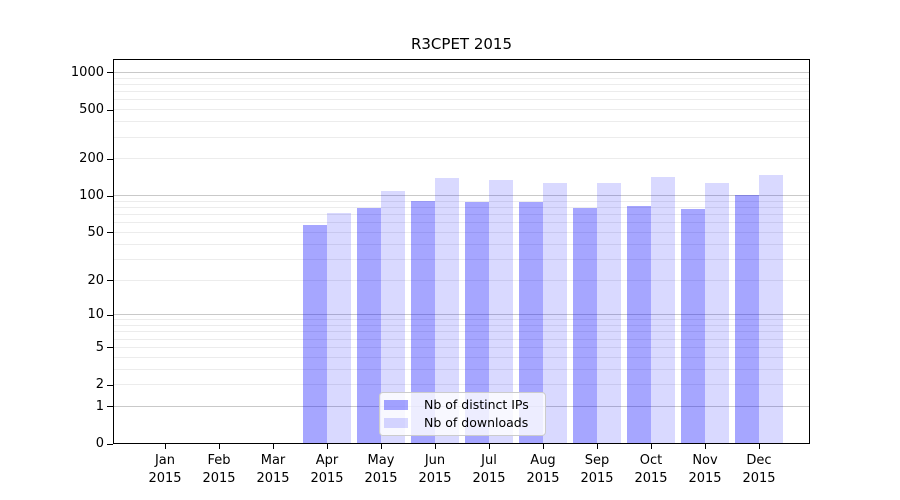 This screenshot has width=900, height=500. Describe the element at coordinates (273, 460) in the screenshot. I see `x-tick-month: Mar` at that location.